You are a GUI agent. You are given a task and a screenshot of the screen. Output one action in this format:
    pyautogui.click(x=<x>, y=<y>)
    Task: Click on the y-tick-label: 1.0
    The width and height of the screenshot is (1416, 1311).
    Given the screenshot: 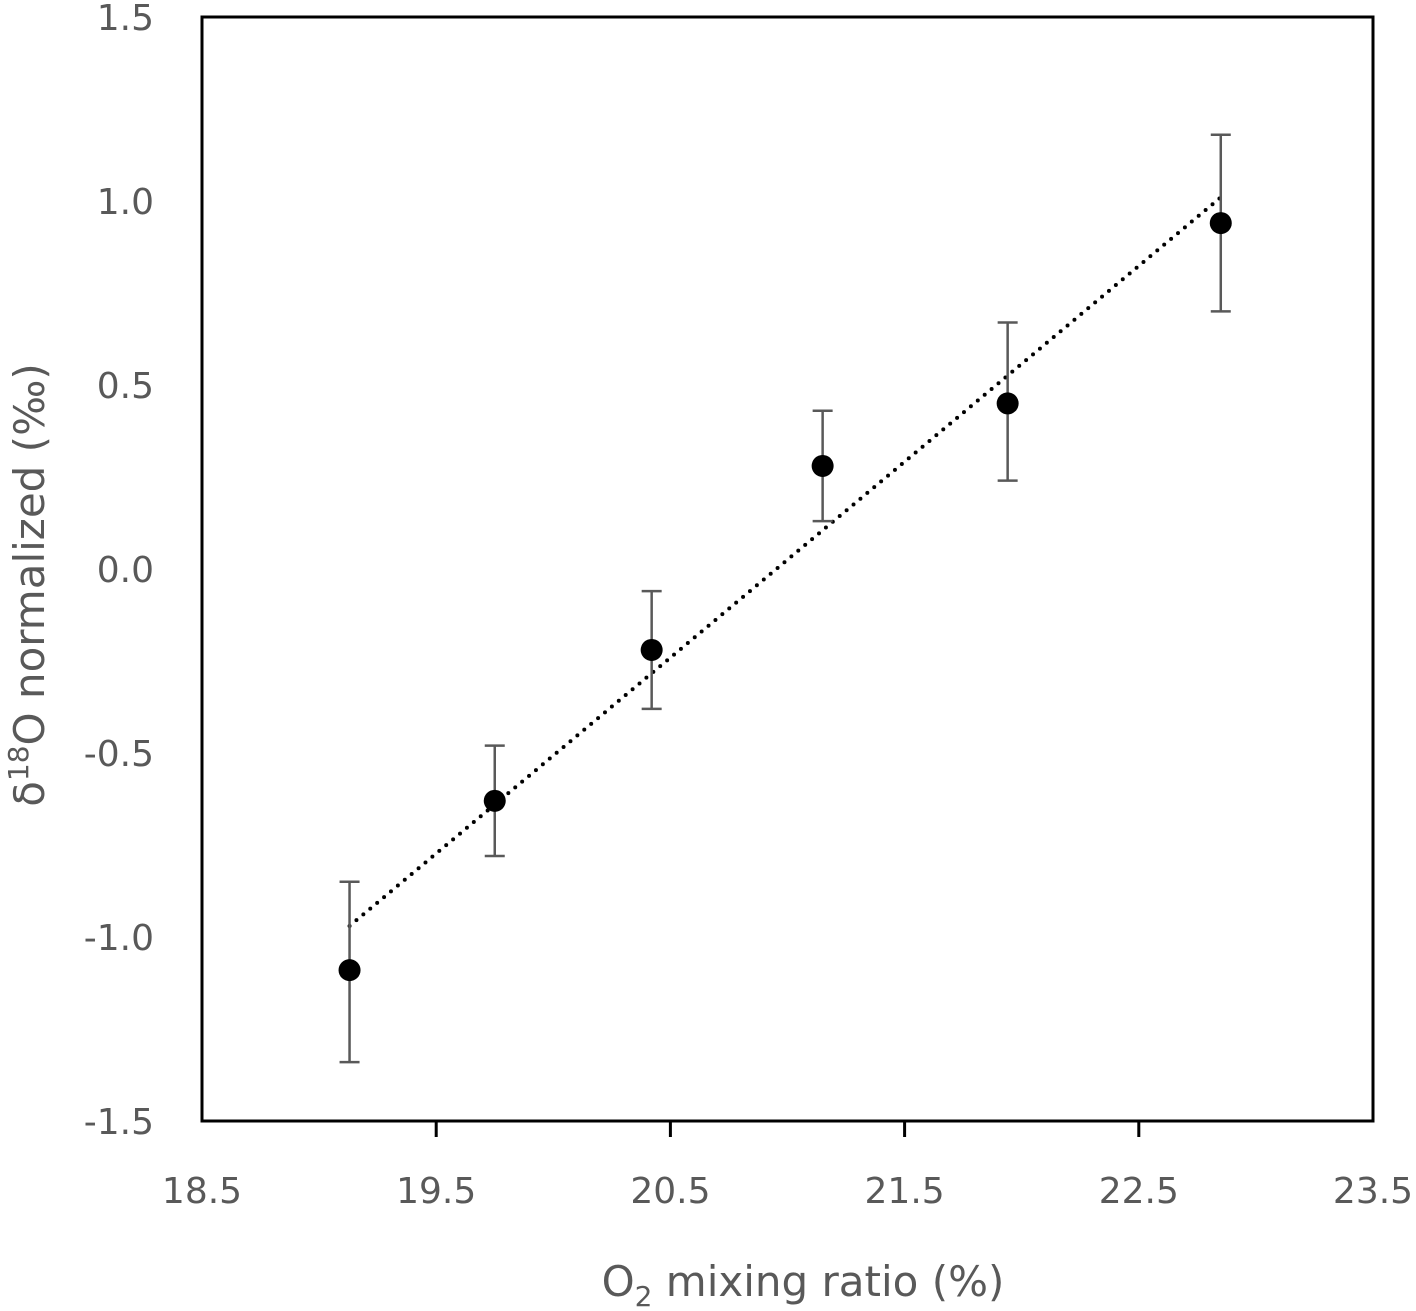 What is the action you would take?
    pyautogui.click(x=125, y=202)
    